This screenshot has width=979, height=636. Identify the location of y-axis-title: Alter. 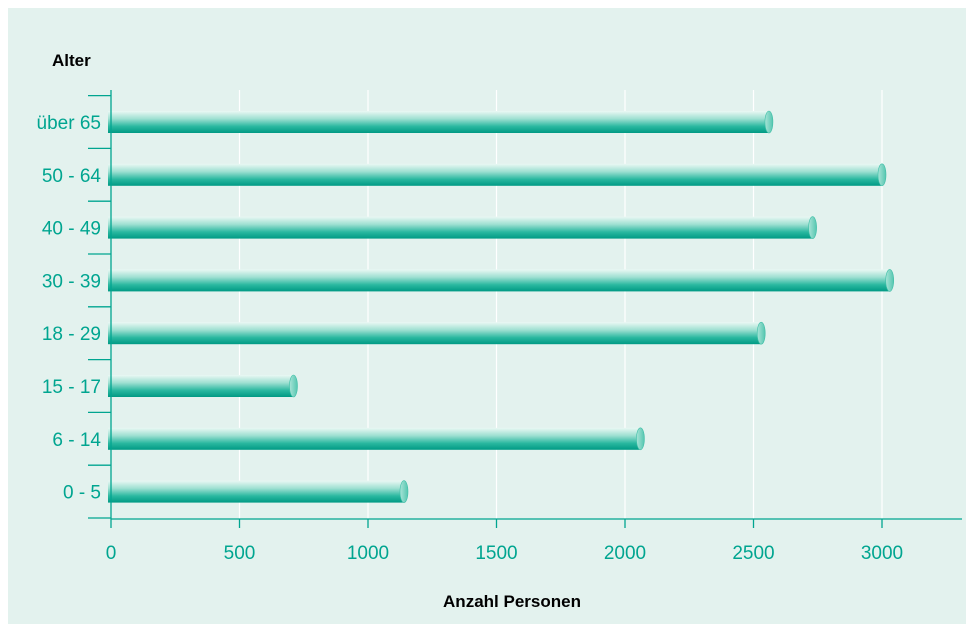
(71, 60).